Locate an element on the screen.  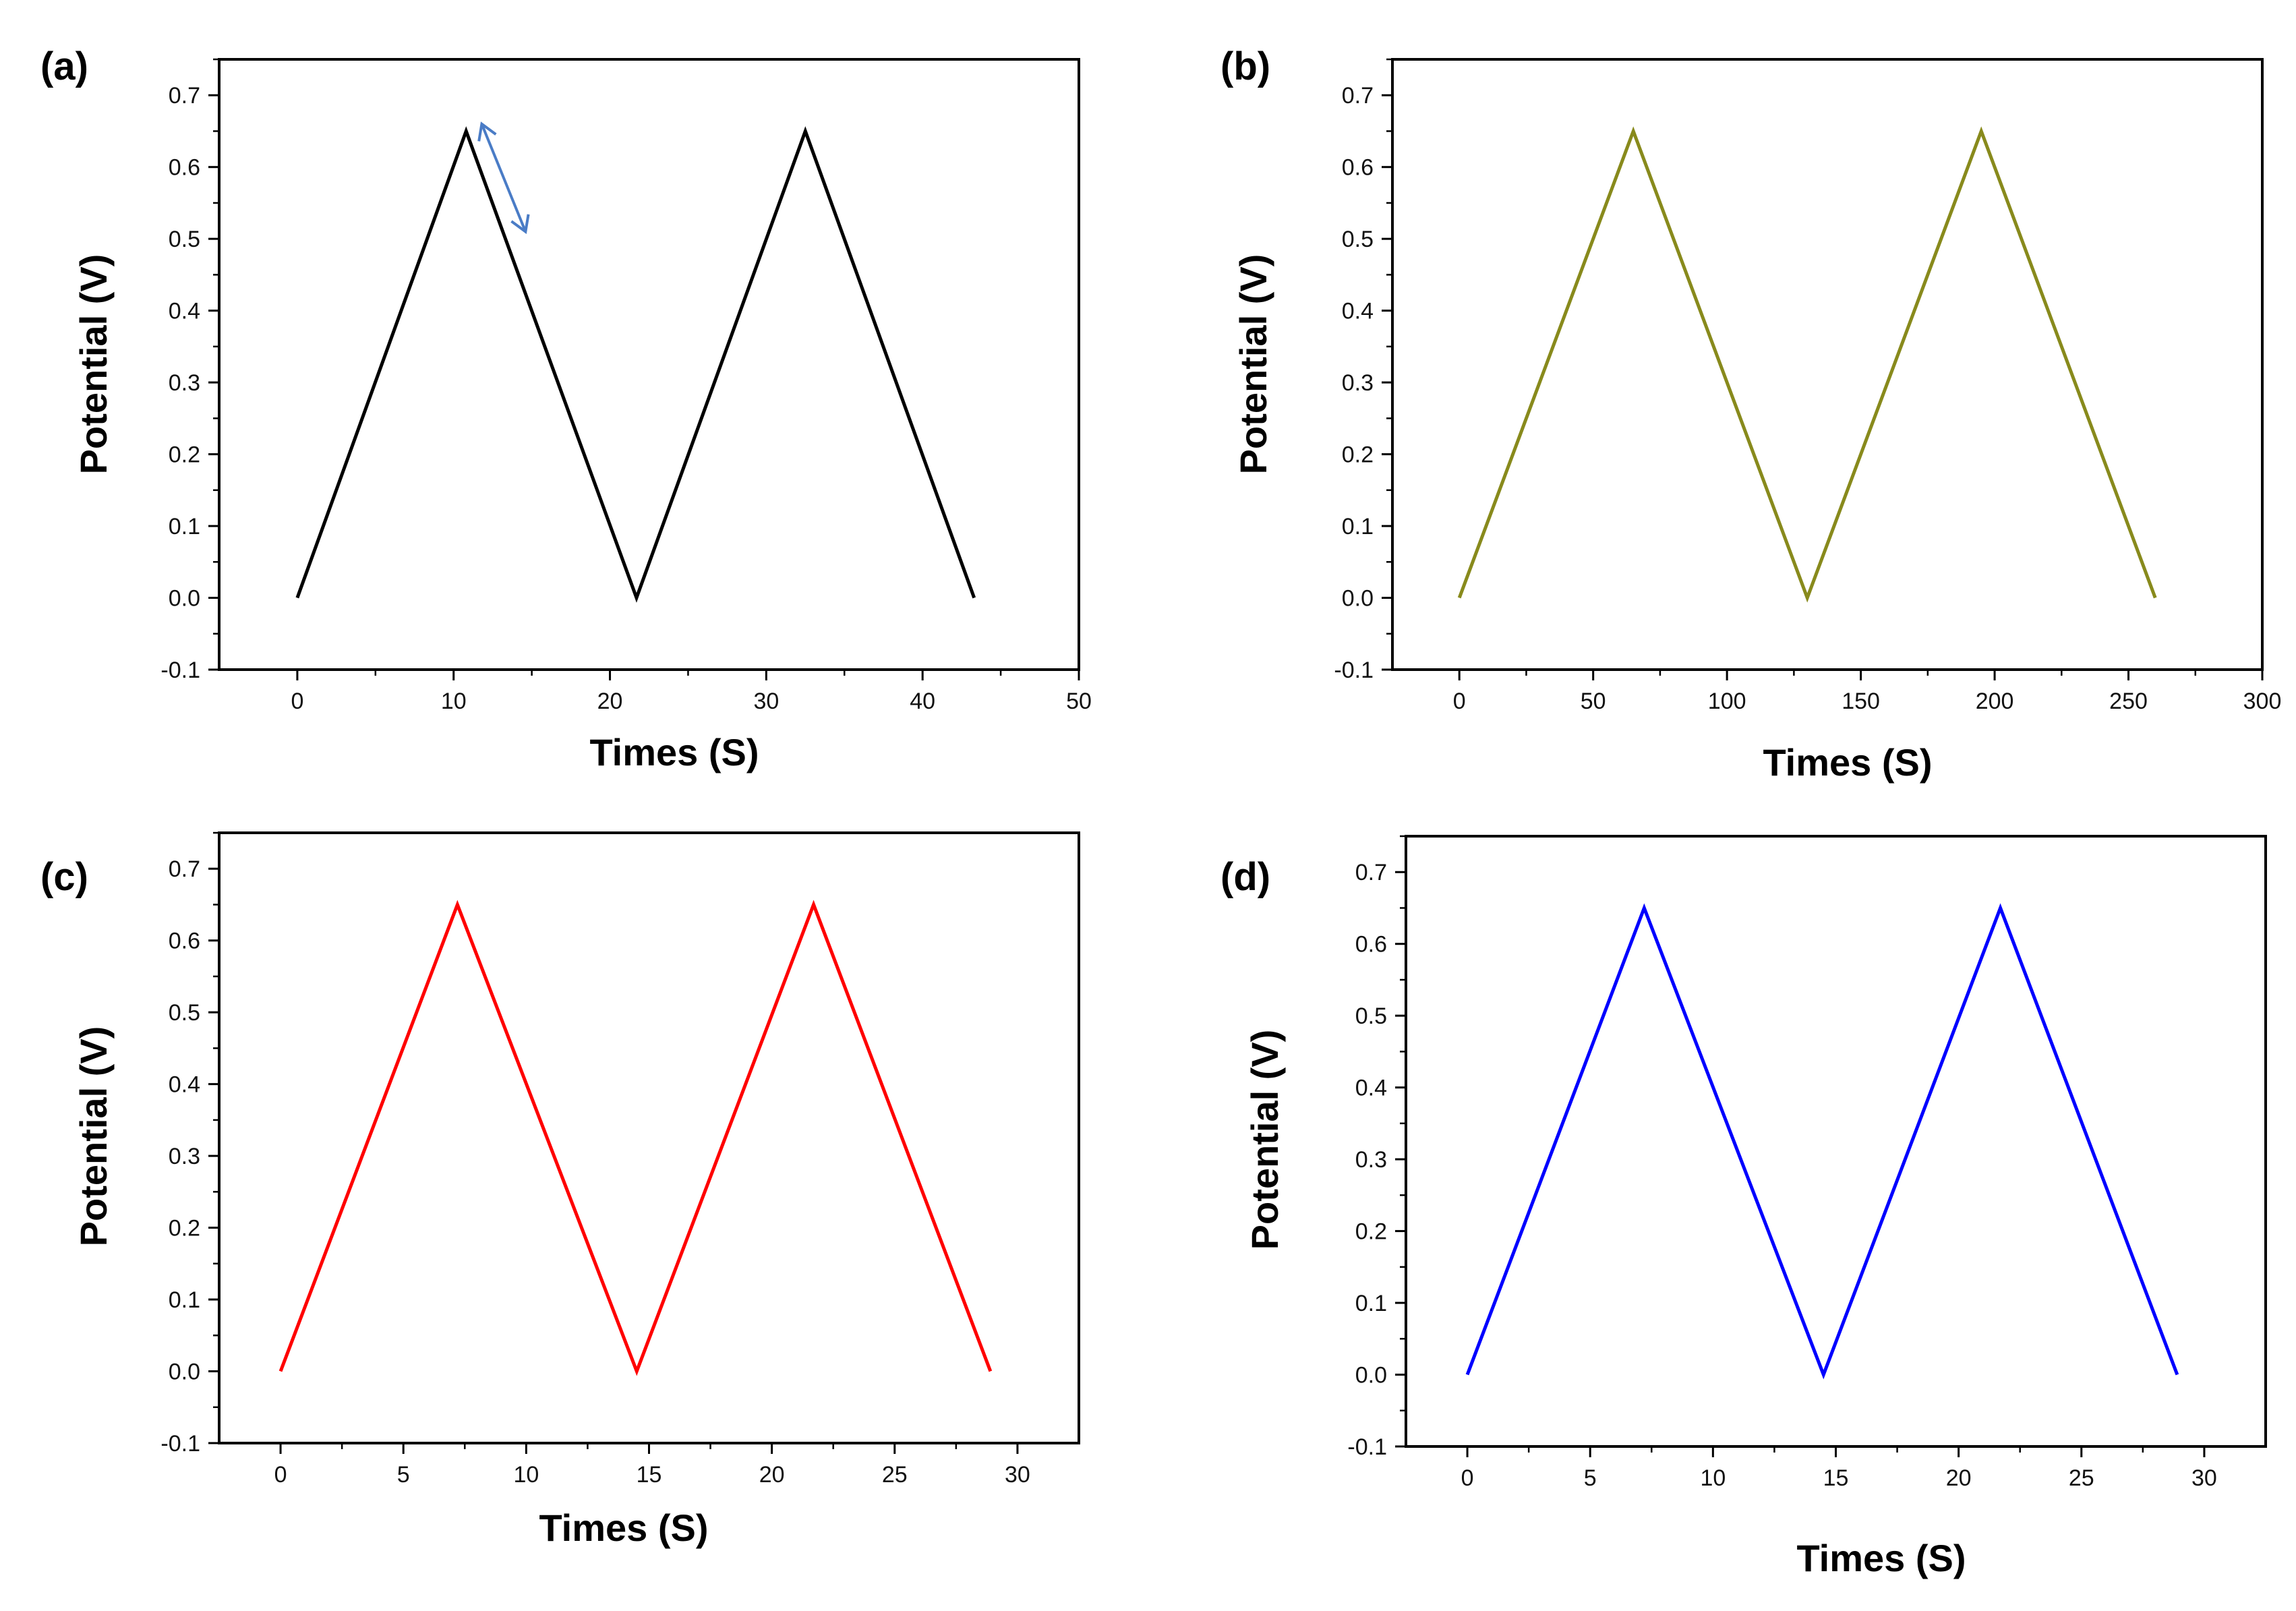
panel-b-x-tick-label: 250 is located at coordinates (2128, 701).